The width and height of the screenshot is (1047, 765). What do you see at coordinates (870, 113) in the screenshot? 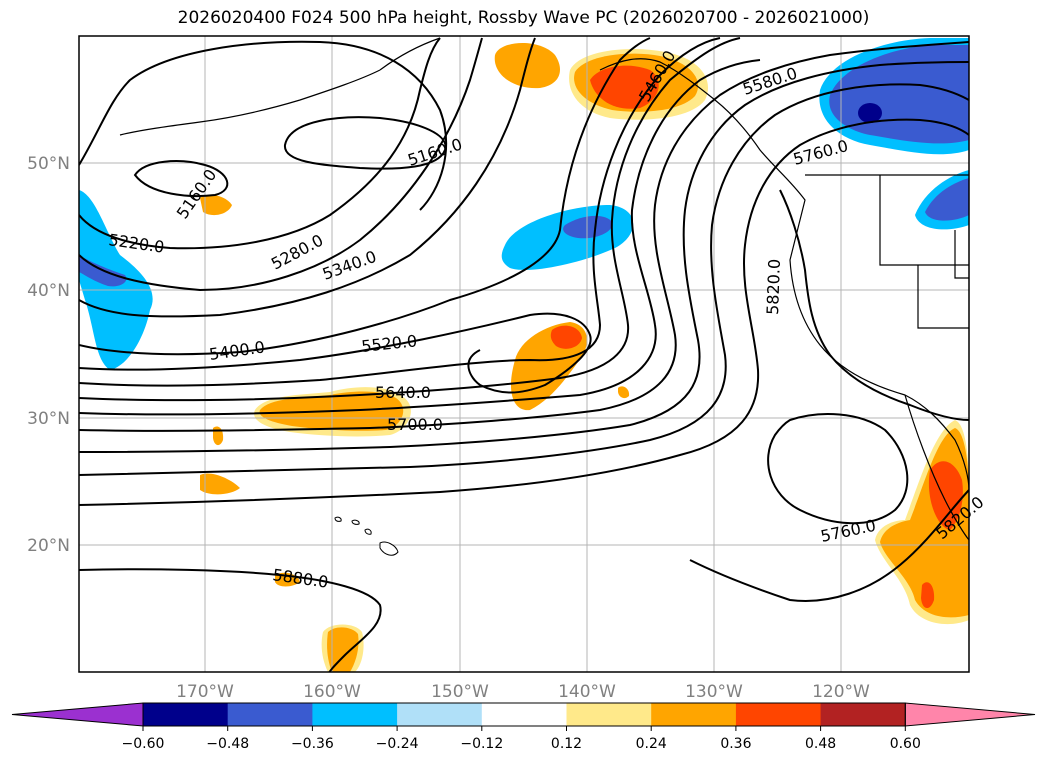
I see `shade-negative-northeast` at bounding box center [870, 113].